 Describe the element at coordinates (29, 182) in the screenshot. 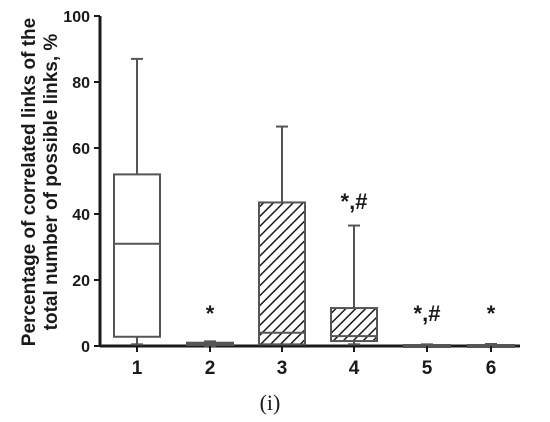

I see `y-axis-label-line-1: Percentage of correlated links of the` at that location.